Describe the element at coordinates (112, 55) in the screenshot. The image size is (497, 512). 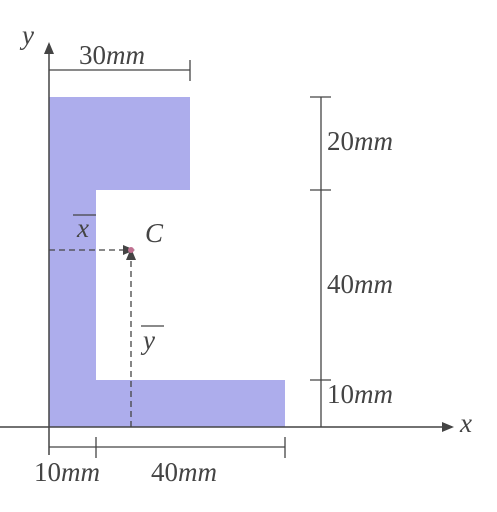
I see `dimension-top-label: 30mm` at that location.